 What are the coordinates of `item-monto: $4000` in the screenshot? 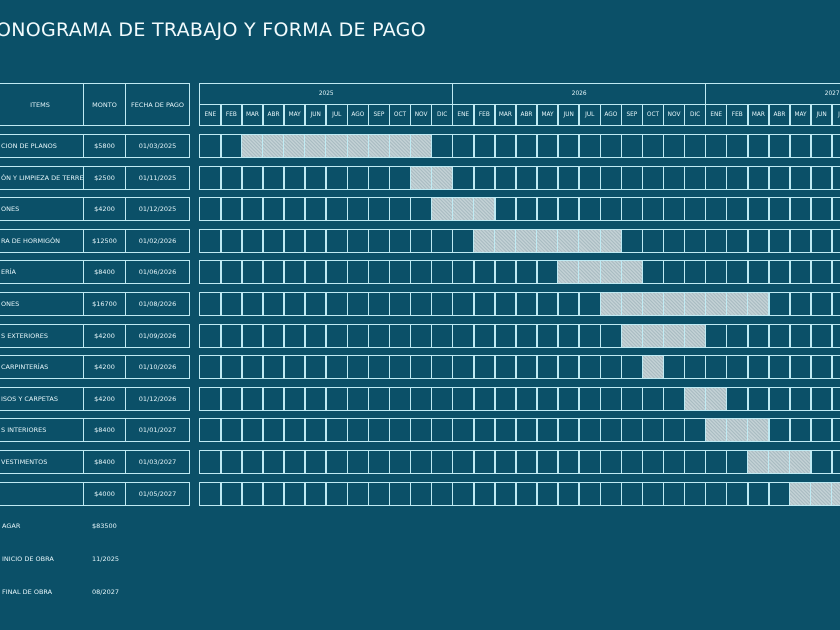 It's located at (104, 493).